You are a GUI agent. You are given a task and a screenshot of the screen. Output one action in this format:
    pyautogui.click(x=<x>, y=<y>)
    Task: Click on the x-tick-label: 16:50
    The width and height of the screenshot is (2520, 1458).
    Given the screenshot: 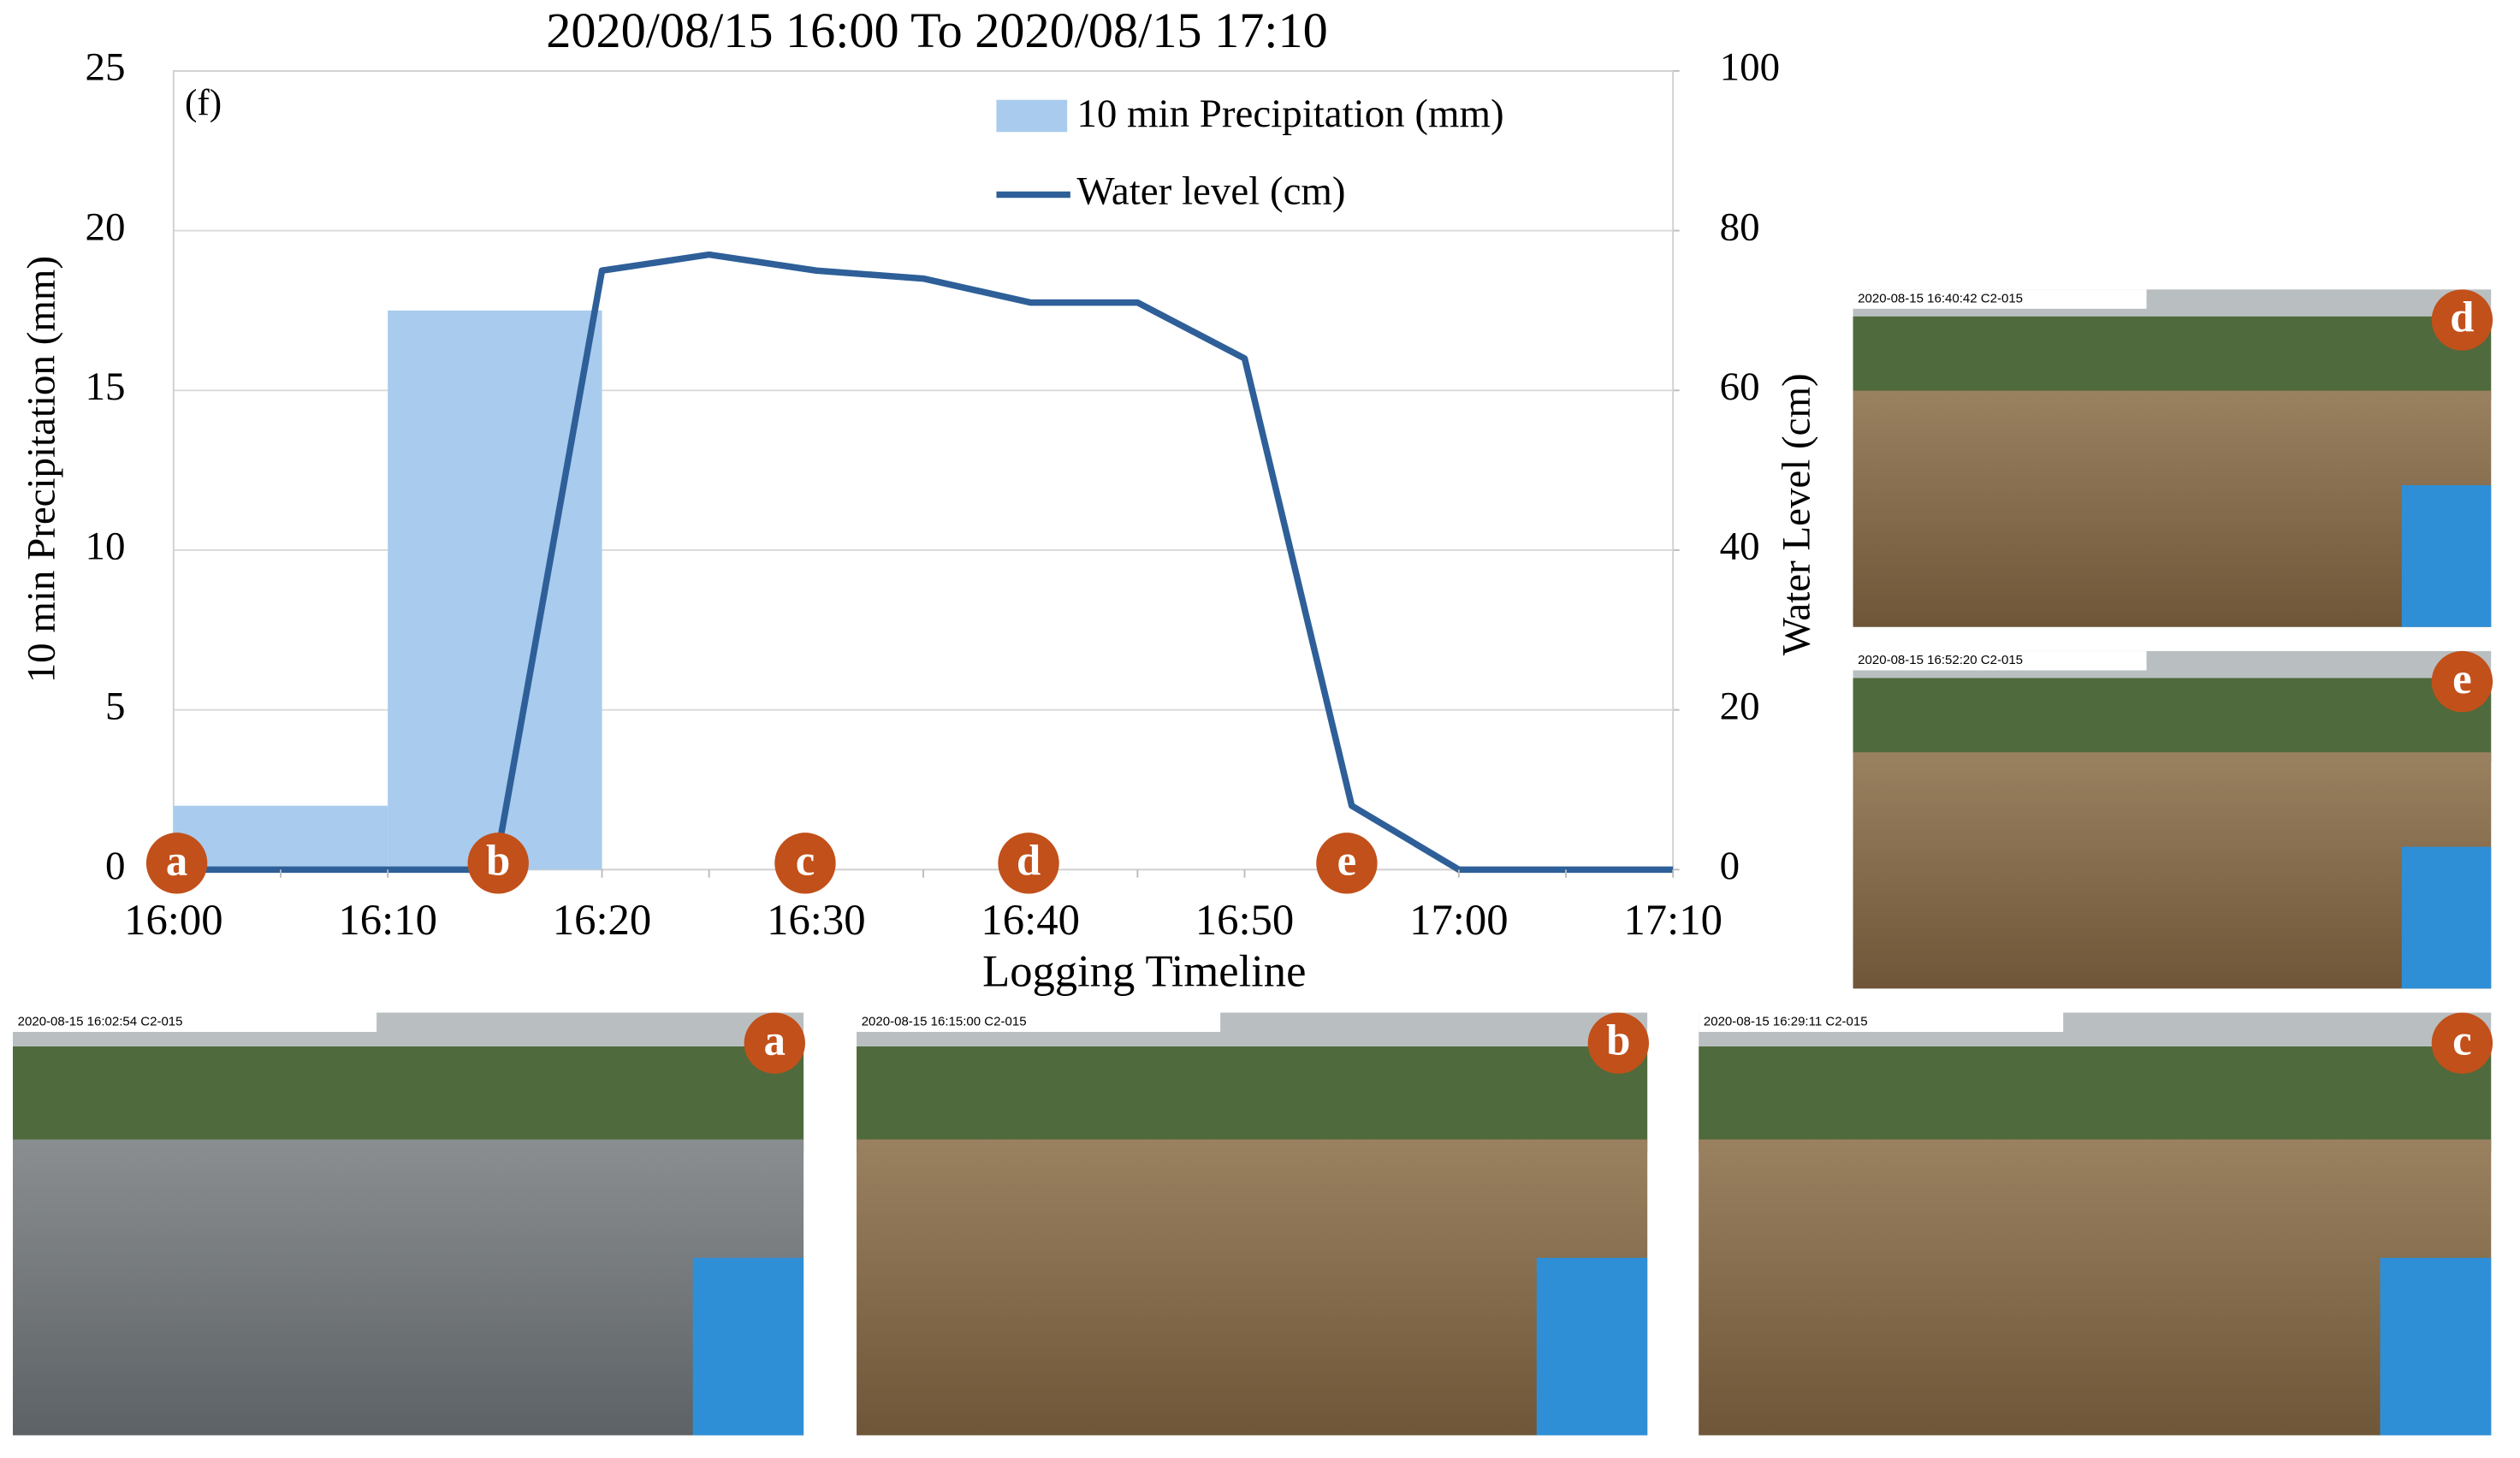 What is the action you would take?
    pyautogui.click(x=1245, y=920)
    